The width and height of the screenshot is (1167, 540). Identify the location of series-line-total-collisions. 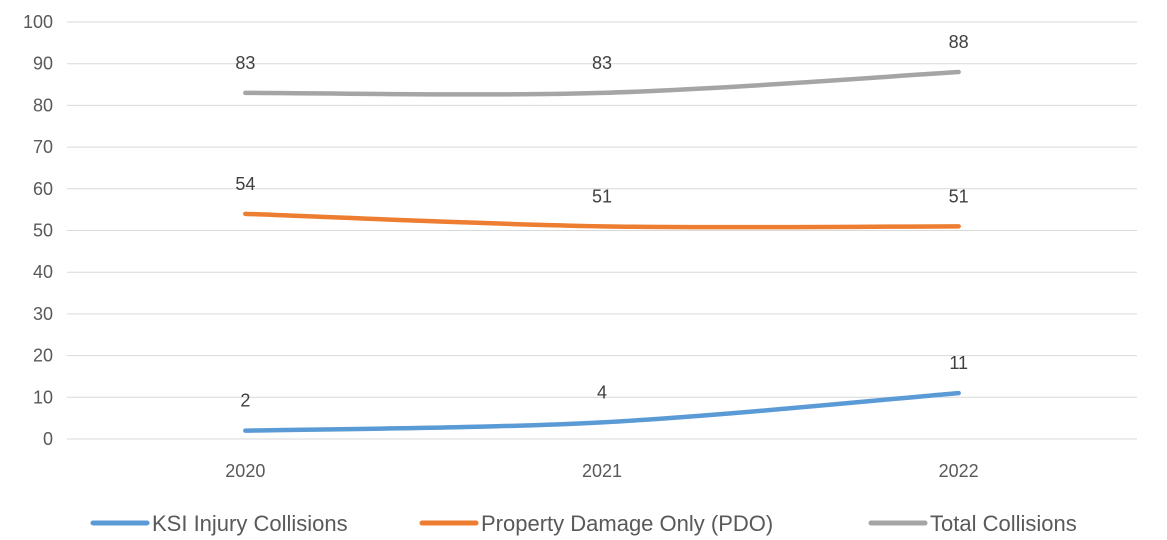
(602, 83).